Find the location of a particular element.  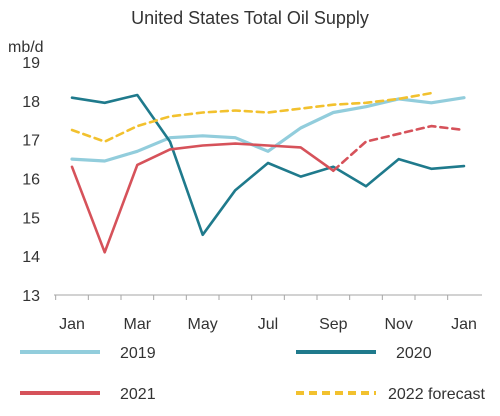

y-tick-label: 13 is located at coordinates (31, 296).